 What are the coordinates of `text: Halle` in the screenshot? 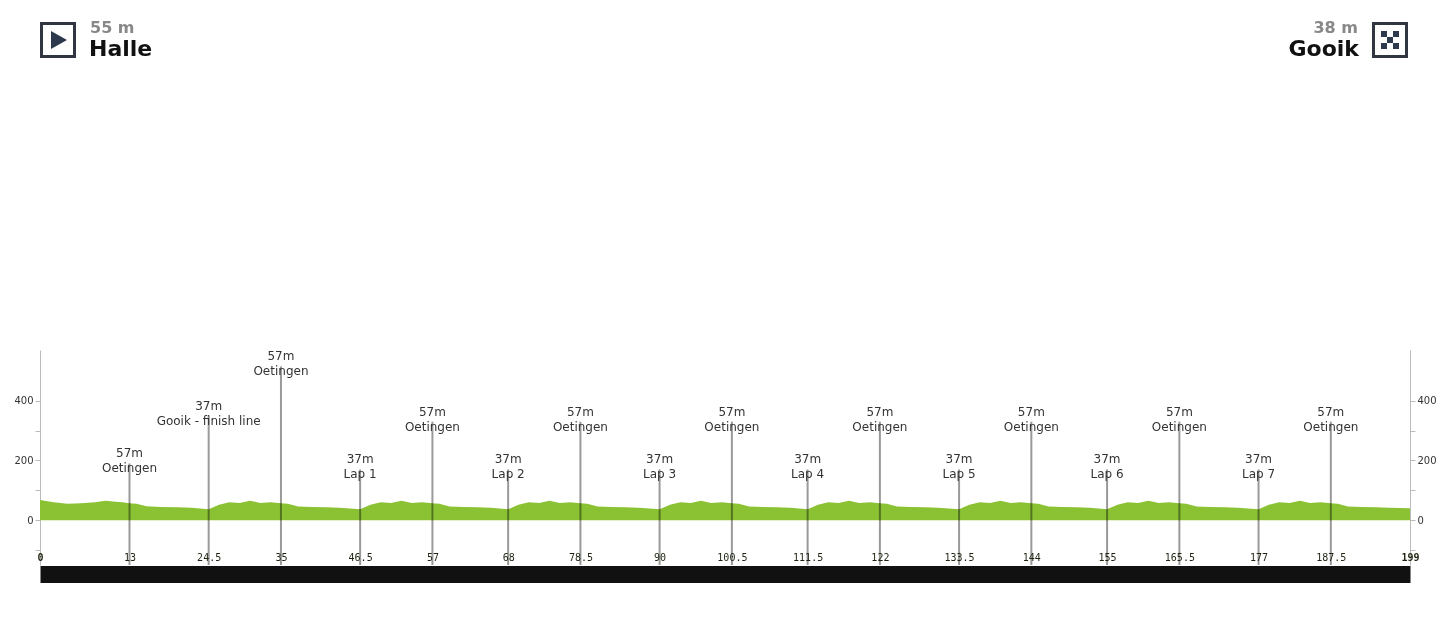 It's located at (121, 48).